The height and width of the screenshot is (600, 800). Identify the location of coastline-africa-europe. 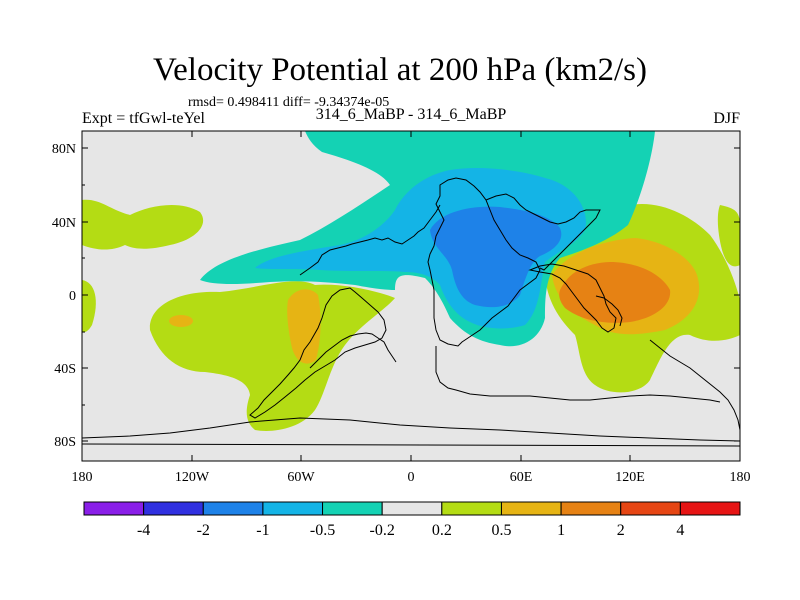
(484, 262).